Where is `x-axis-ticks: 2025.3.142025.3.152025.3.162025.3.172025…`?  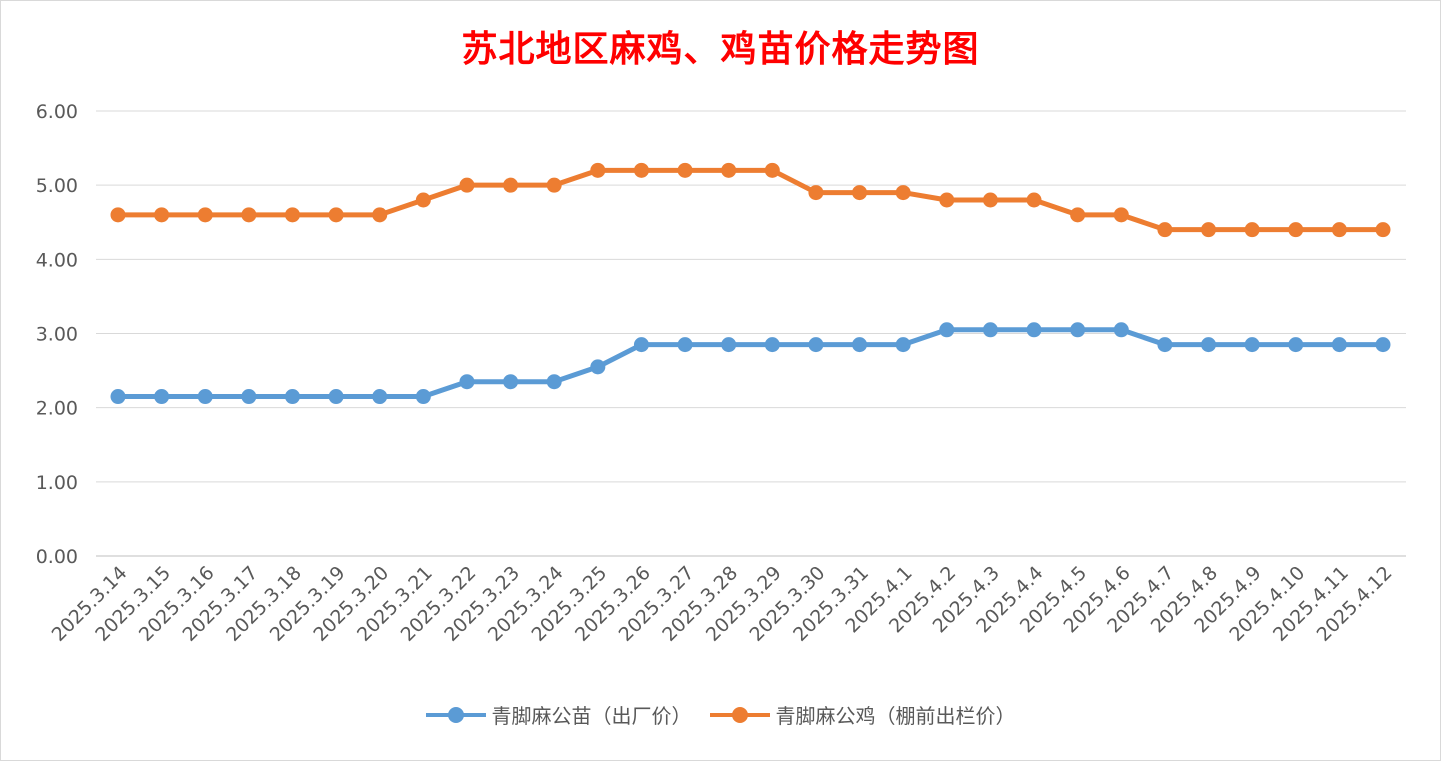 x-axis-ticks: 2025.3.142025.3.152025.3.162025.3.172025… is located at coordinates (722, 604).